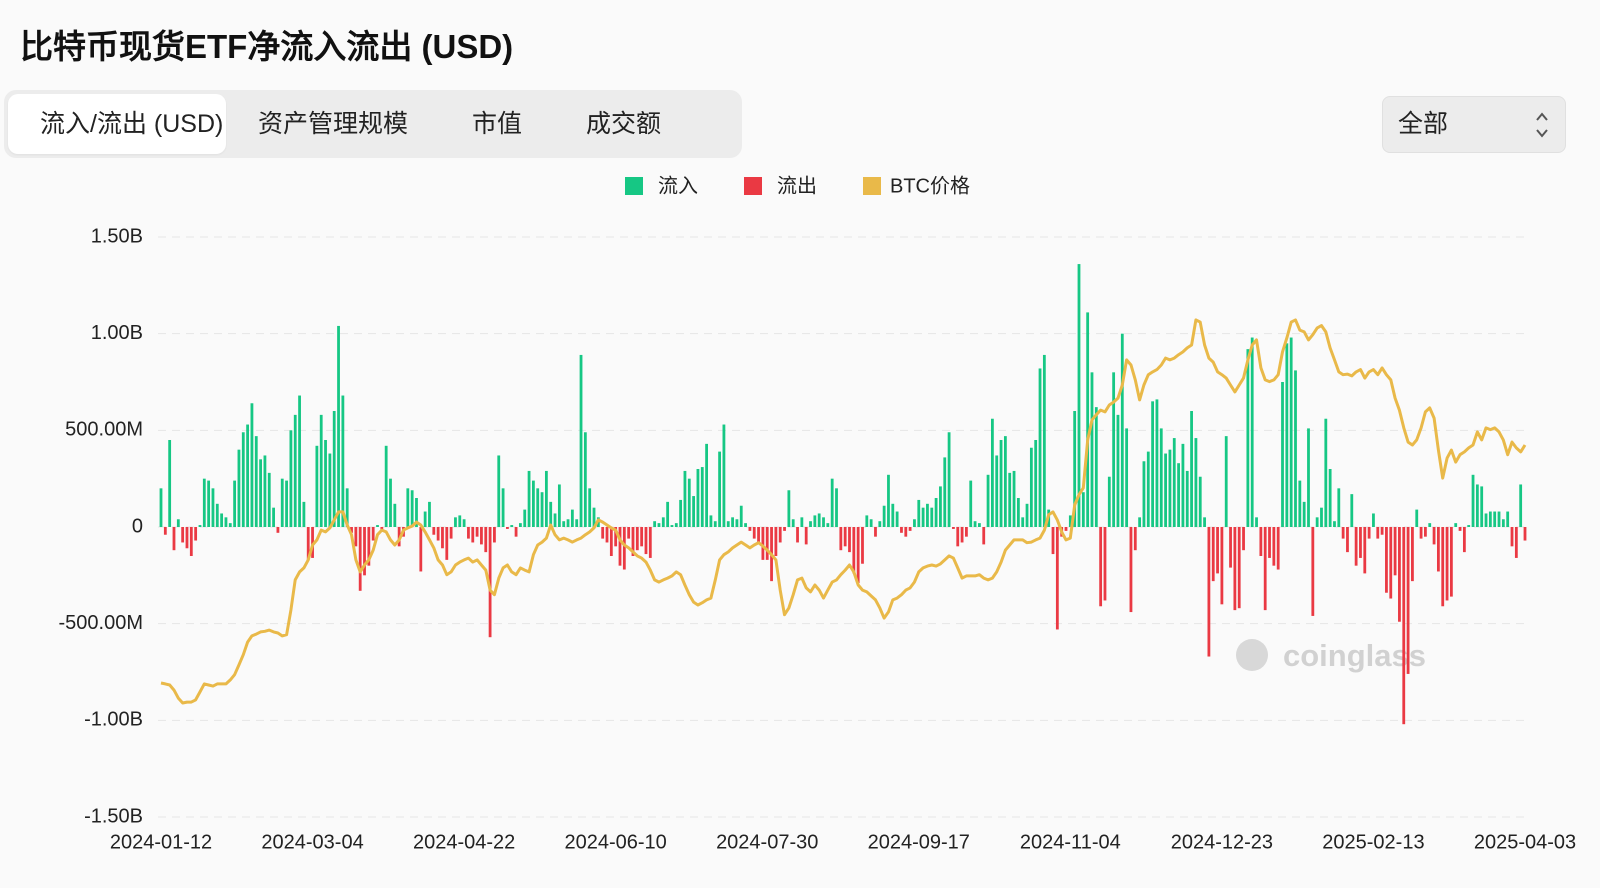  I want to click on legend-item: BTC价格, so click(916, 185).